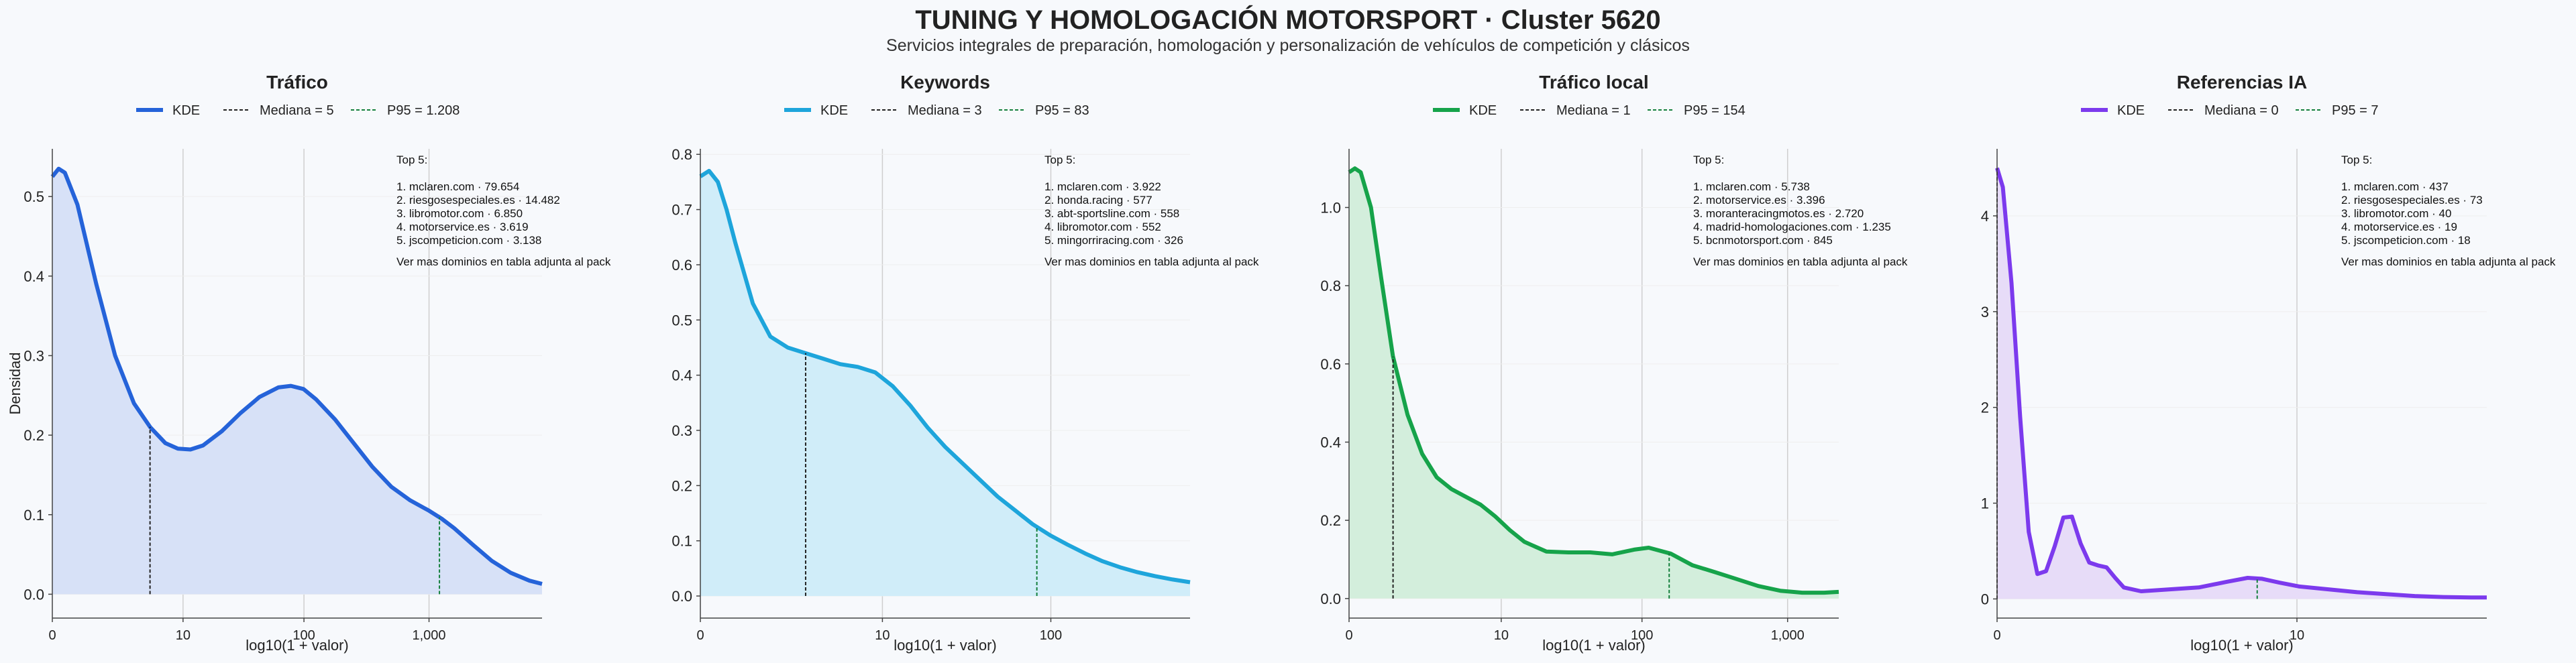 The image size is (2576, 663). I want to click on top5-item: 5. mingorriracing.com · 326, so click(1113, 240).